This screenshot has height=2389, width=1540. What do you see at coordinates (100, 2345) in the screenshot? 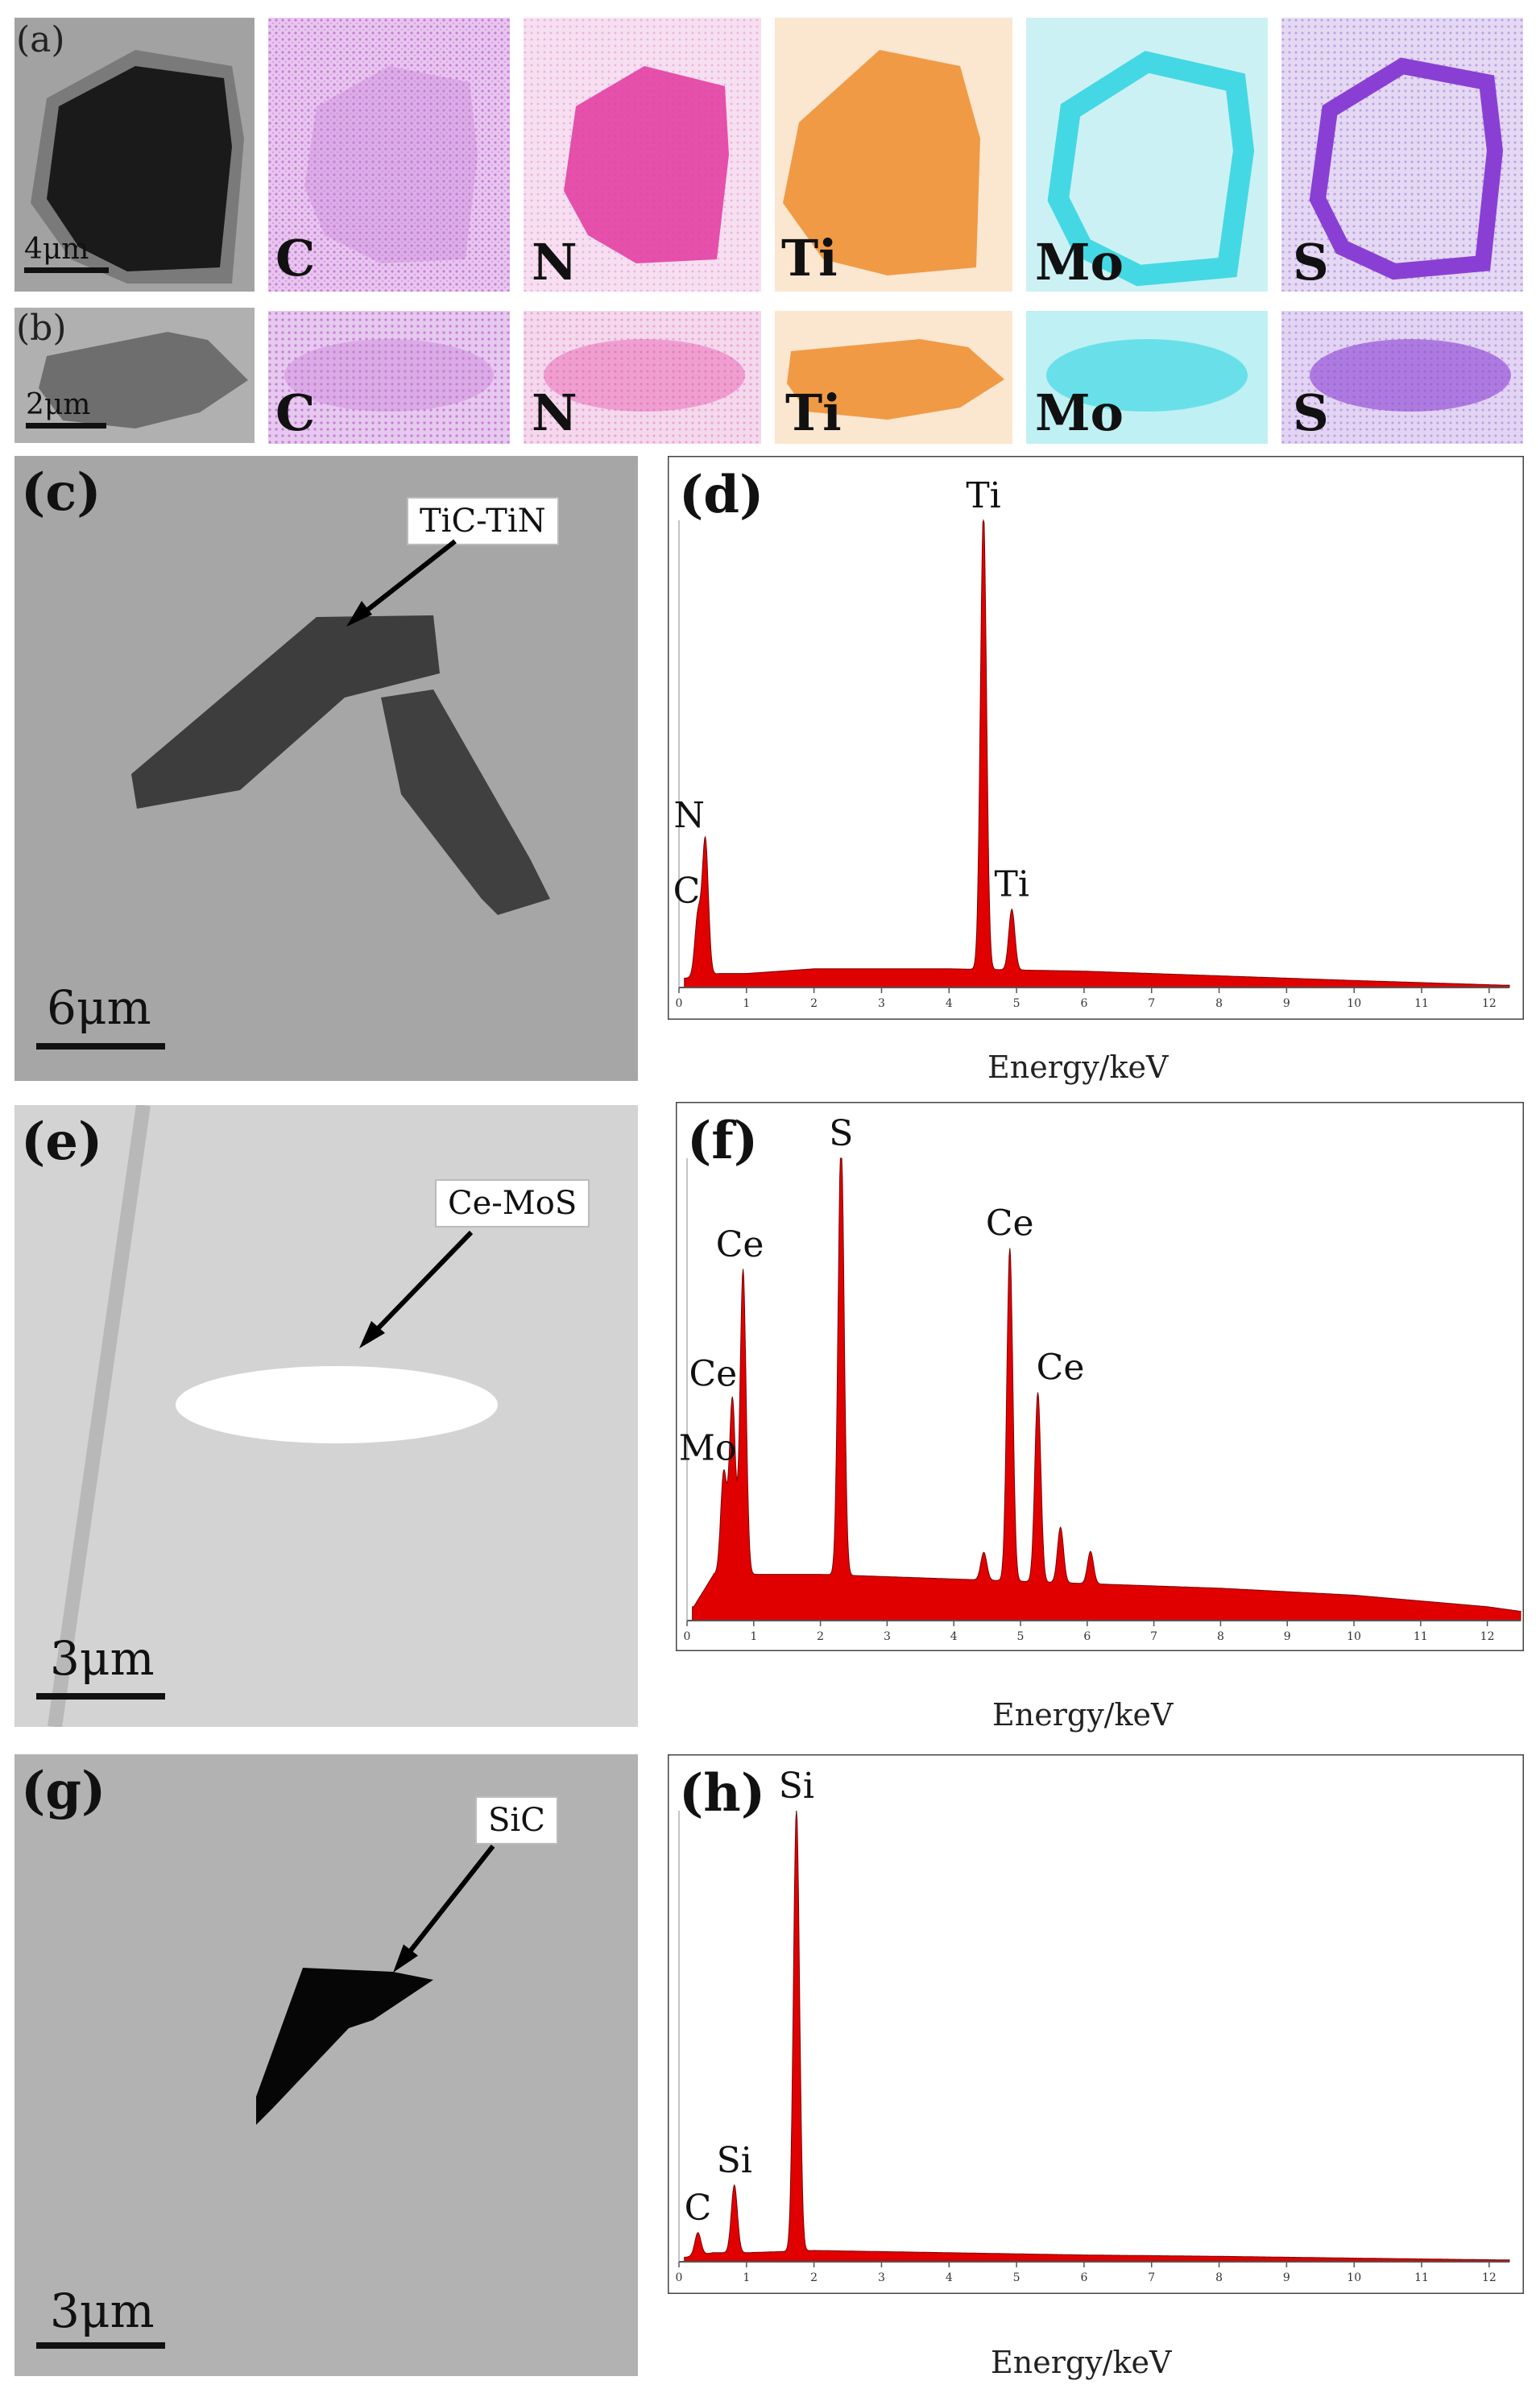
I see `panel-g-scale-bar` at bounding box center [100, 2345].